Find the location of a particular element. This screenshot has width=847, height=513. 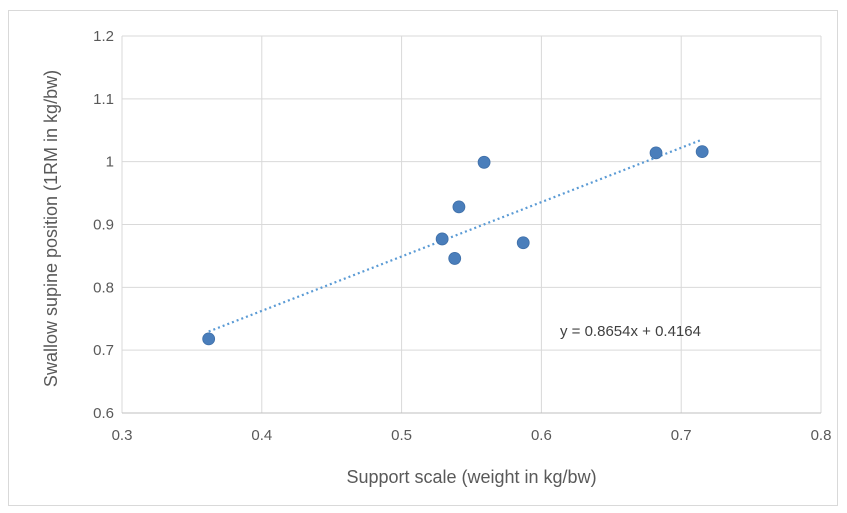

x-tick-label: 0.5 is located at coordinates (401, 435).